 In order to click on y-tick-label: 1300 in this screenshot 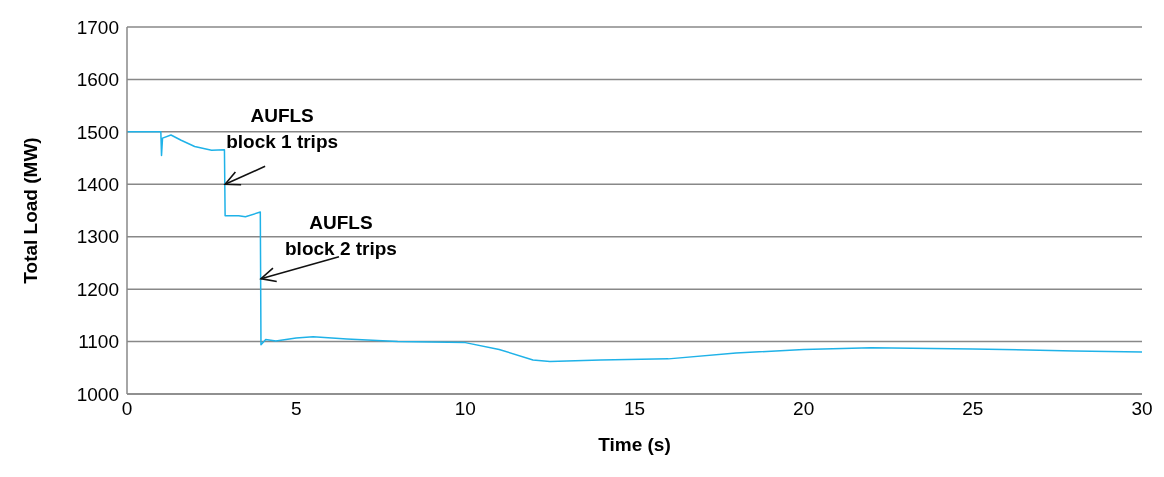, I will do `click(97, 237)`.